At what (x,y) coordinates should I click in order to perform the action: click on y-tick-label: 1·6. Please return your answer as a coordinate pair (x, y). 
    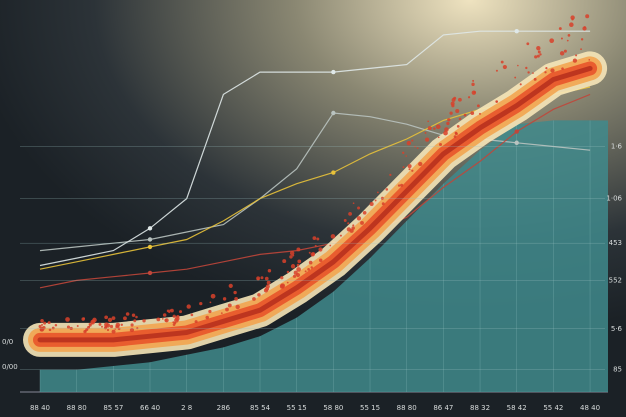
    Looking at the image, I should click on (617, 146).